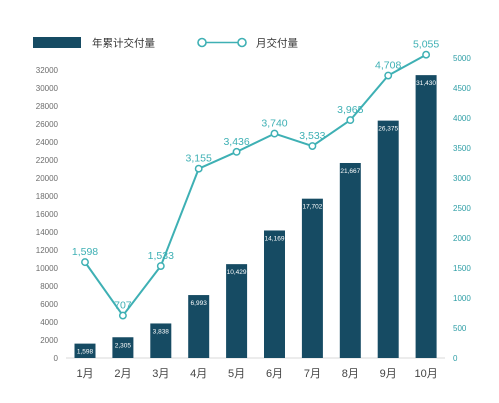 The height and width of the screenshot is (403, 499). I want to click on right-axis-tick-label: 5000, so click(462, 58).